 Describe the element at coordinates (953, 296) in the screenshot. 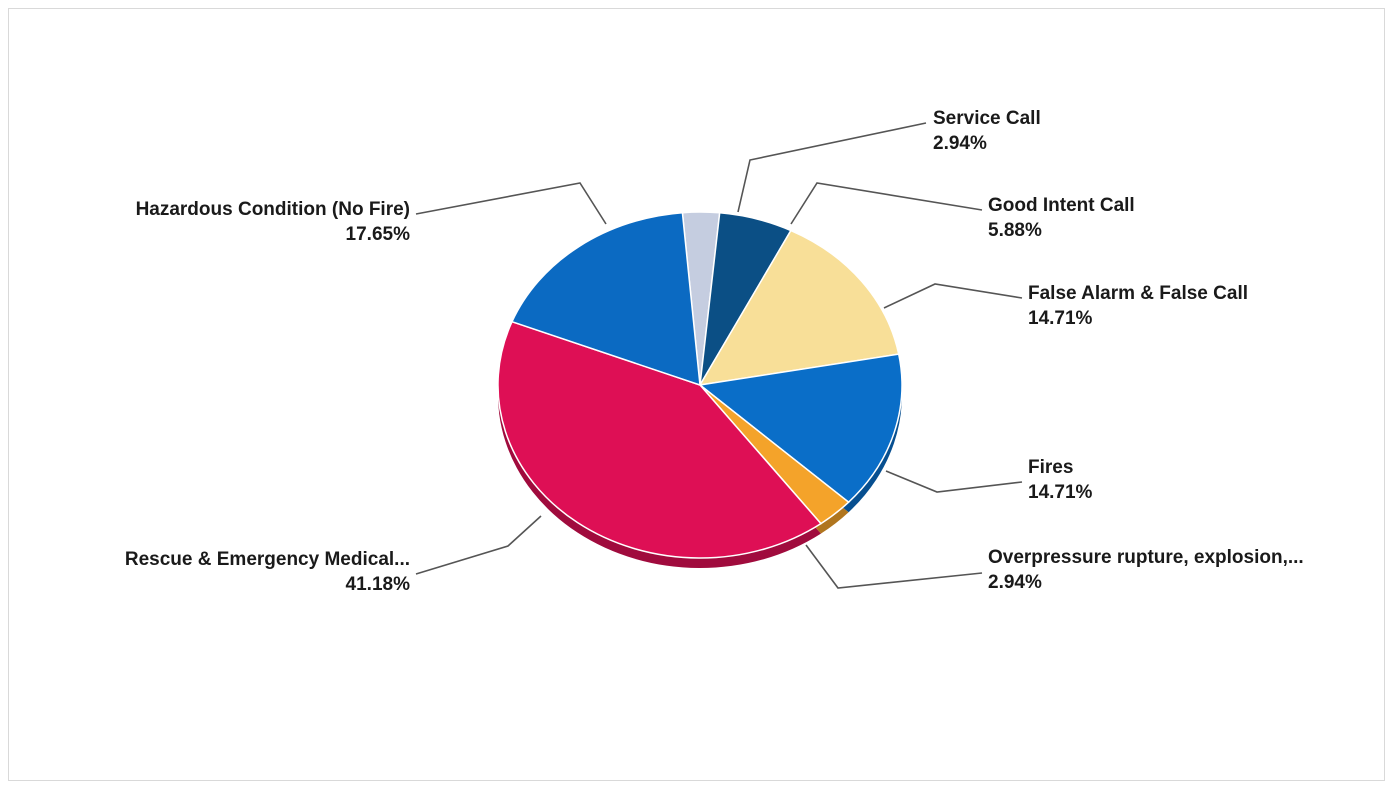

I see `leader-line-false-alarm-false-call` at that location.